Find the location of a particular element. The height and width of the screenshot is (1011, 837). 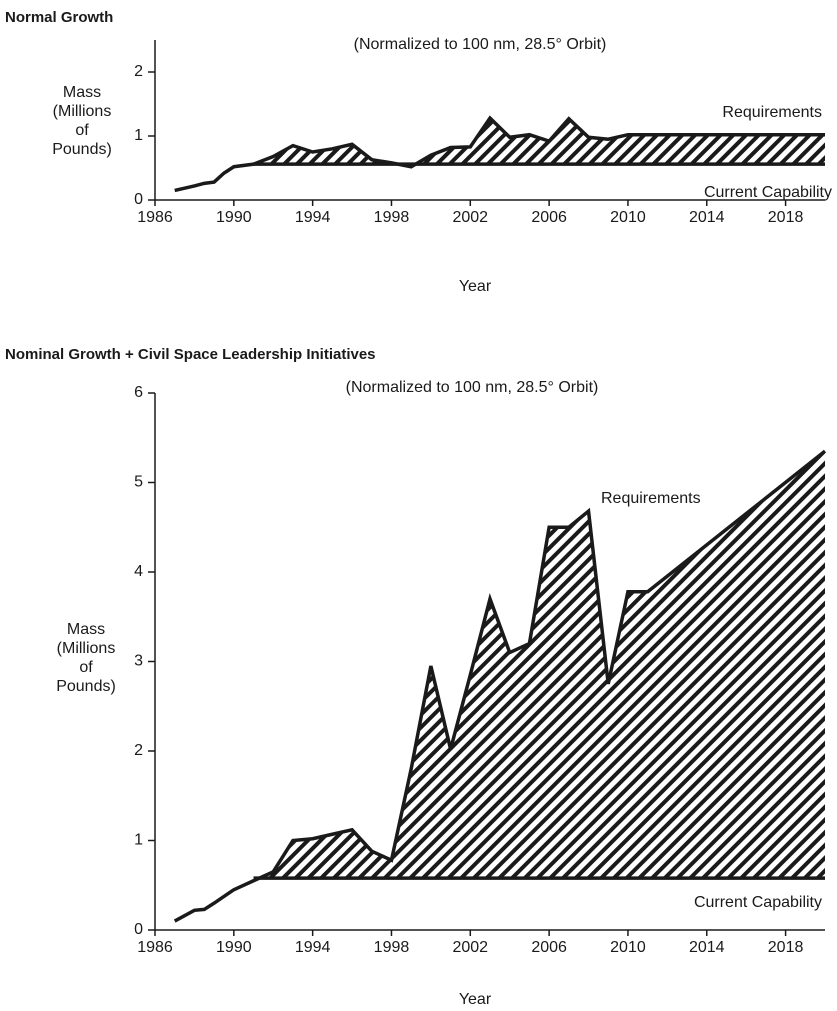

y-tick-label: 4 is located at coordinates (138, 571).